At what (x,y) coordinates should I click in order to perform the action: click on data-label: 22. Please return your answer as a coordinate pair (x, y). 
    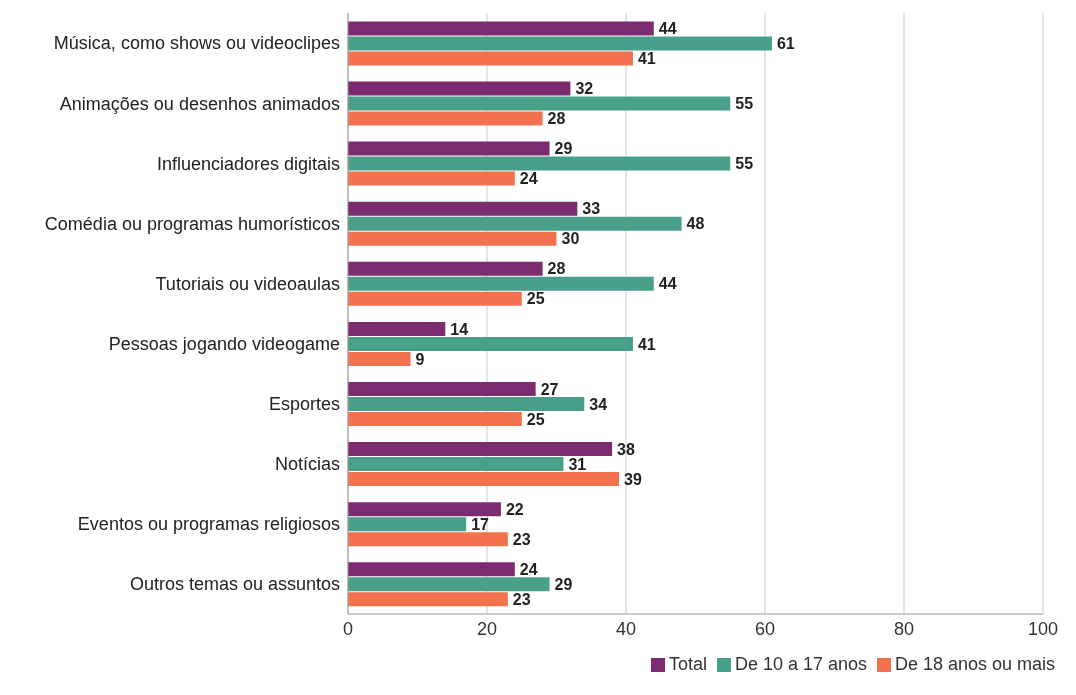
    Looking at the image, I should click on (514, 509).